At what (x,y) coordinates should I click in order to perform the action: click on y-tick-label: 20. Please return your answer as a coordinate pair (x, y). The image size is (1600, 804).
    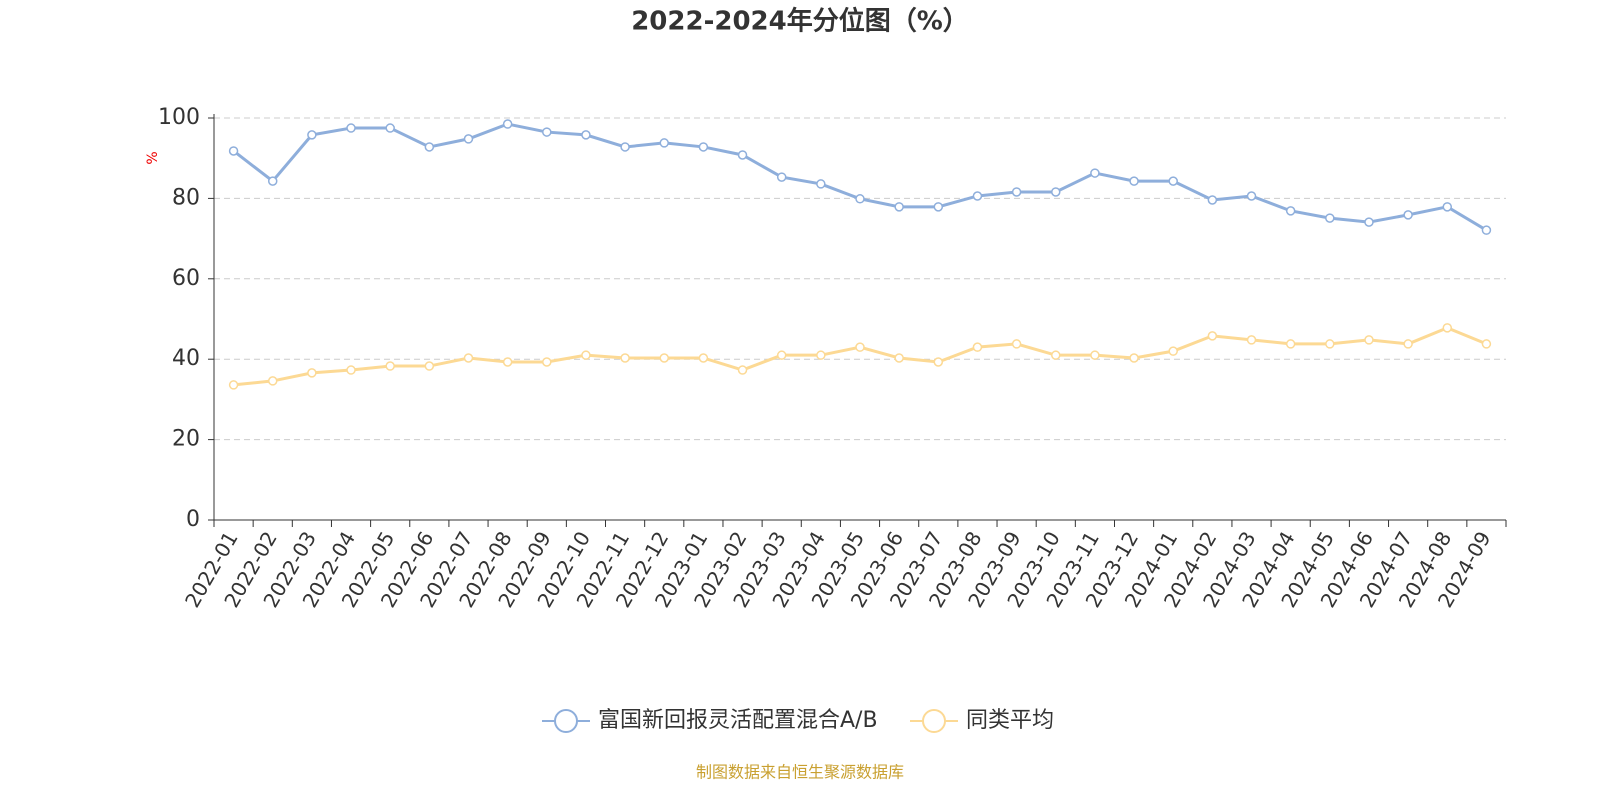
    Looking at the image, I should click on (186, 439).